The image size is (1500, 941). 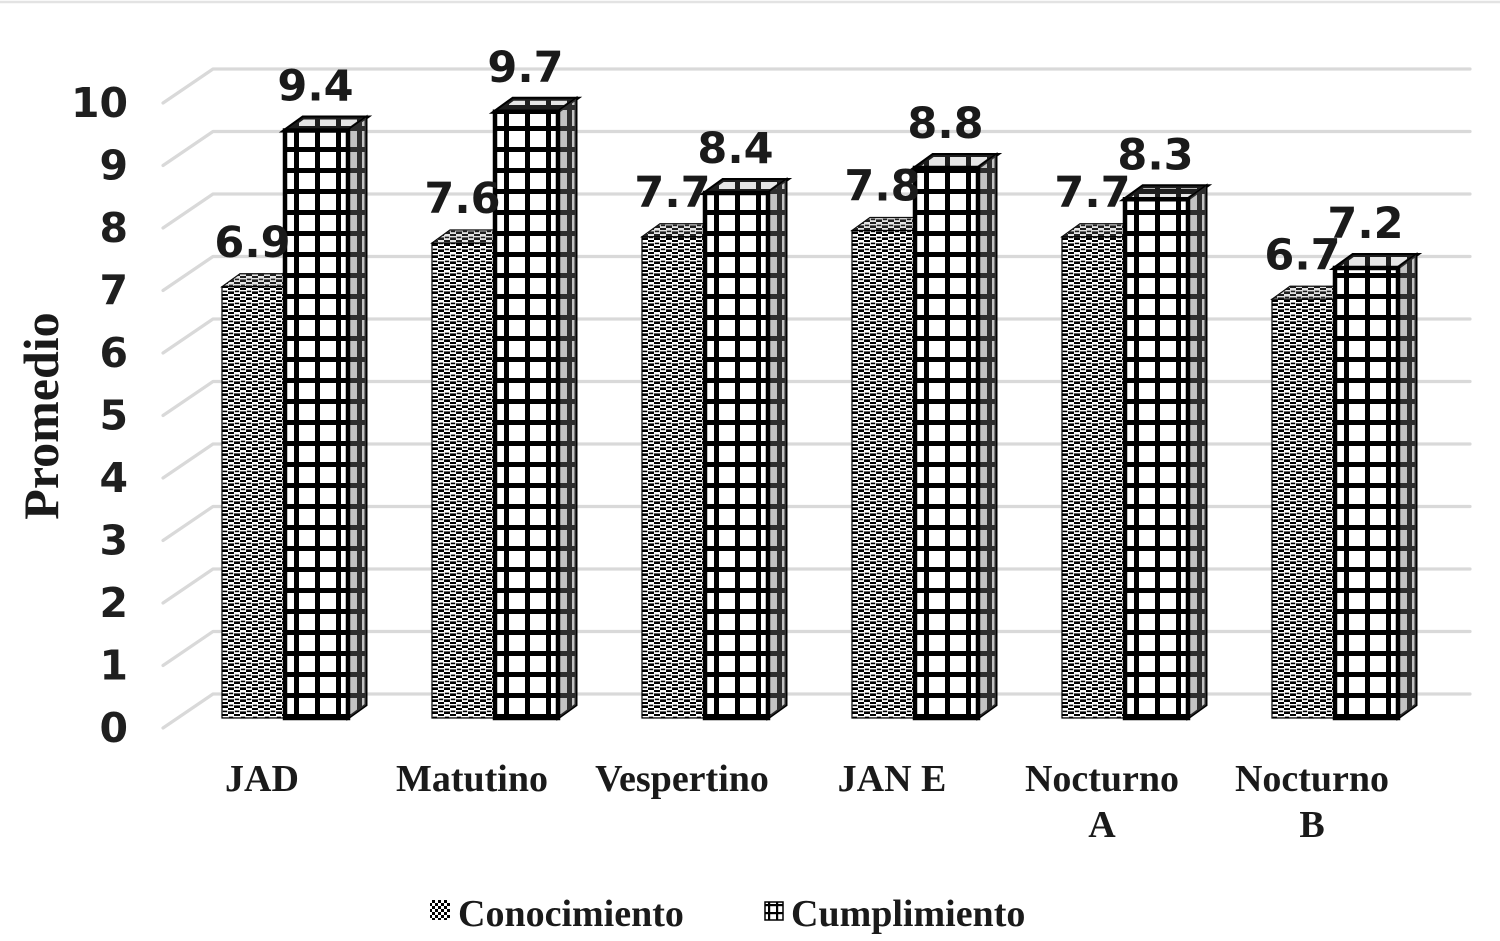 What do you see at coordinates (113, 541) in the screenshot?
I see `y-tick-label-3: 3` at bounding box center [113, 541].